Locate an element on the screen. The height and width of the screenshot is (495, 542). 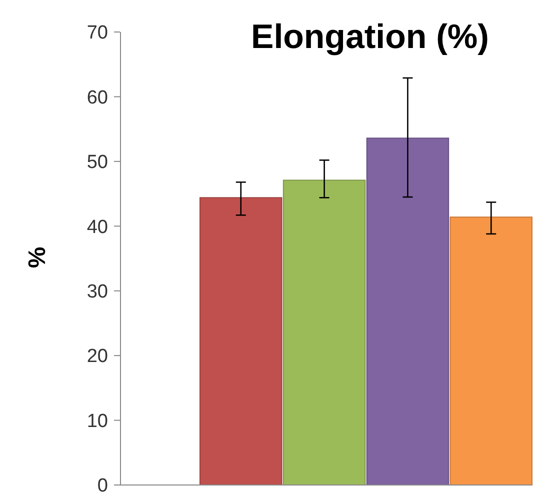
y-tick-label: 60 is located at coordinates (97, 97).